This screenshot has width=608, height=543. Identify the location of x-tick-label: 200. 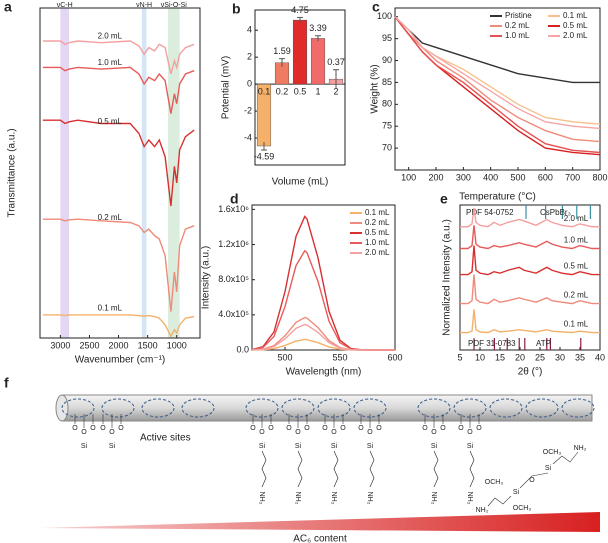
(435, 177).